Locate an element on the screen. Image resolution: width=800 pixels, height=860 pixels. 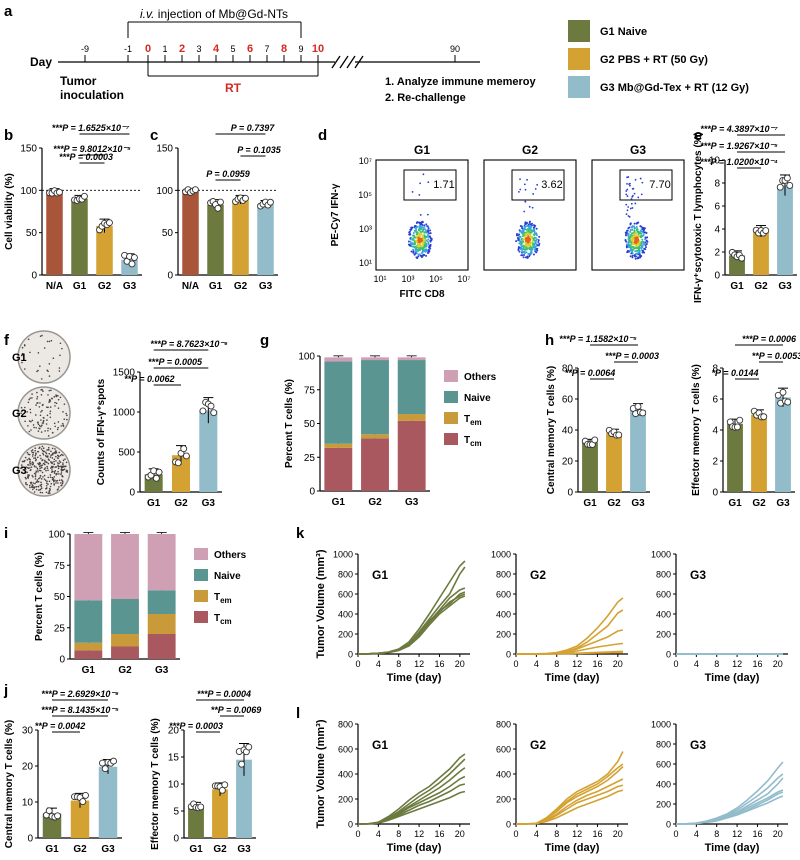
series-line is located at coordinates (411, 624).